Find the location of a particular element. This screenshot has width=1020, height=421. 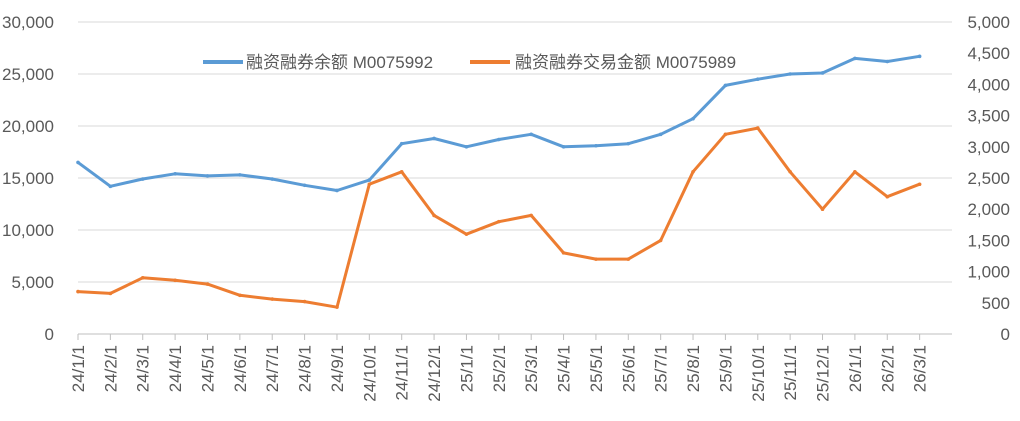

x-tick-label: 24/7/1 is located at coordinates (272, 368).